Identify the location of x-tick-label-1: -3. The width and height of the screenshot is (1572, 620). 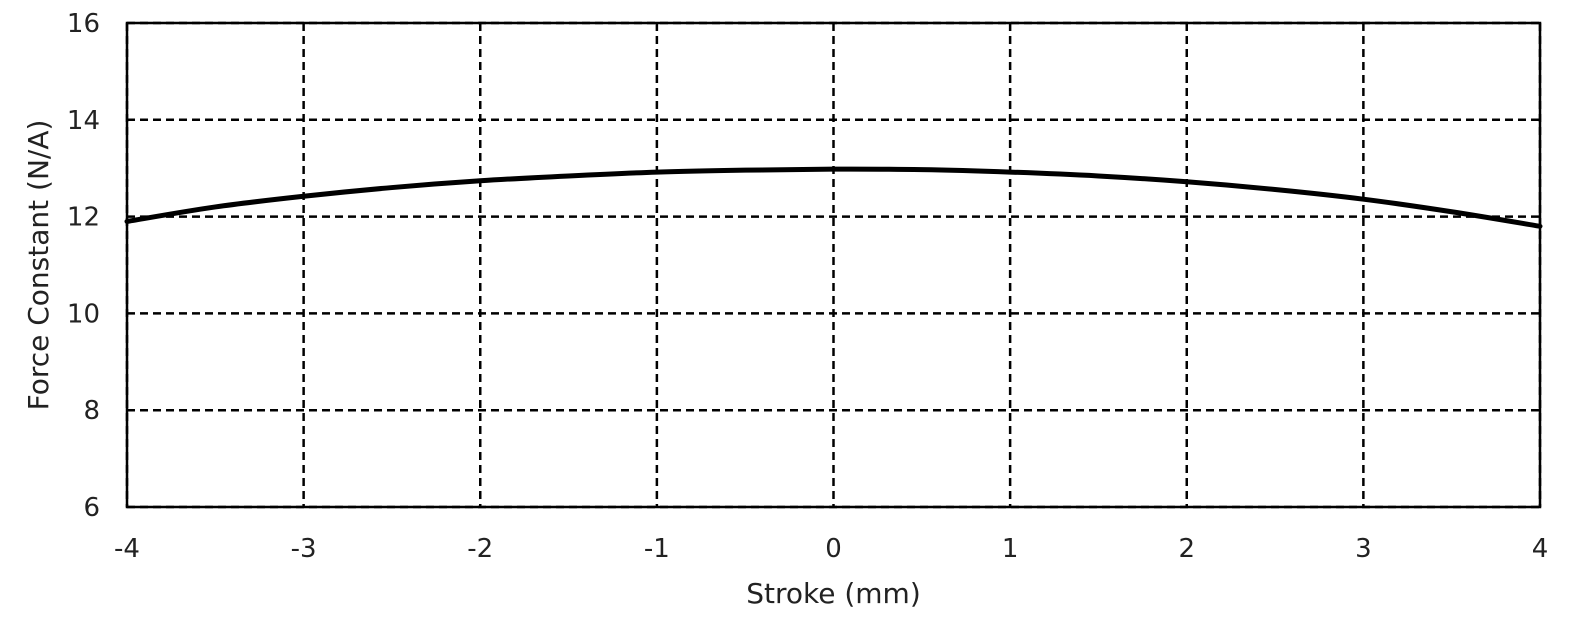
(304, 549).